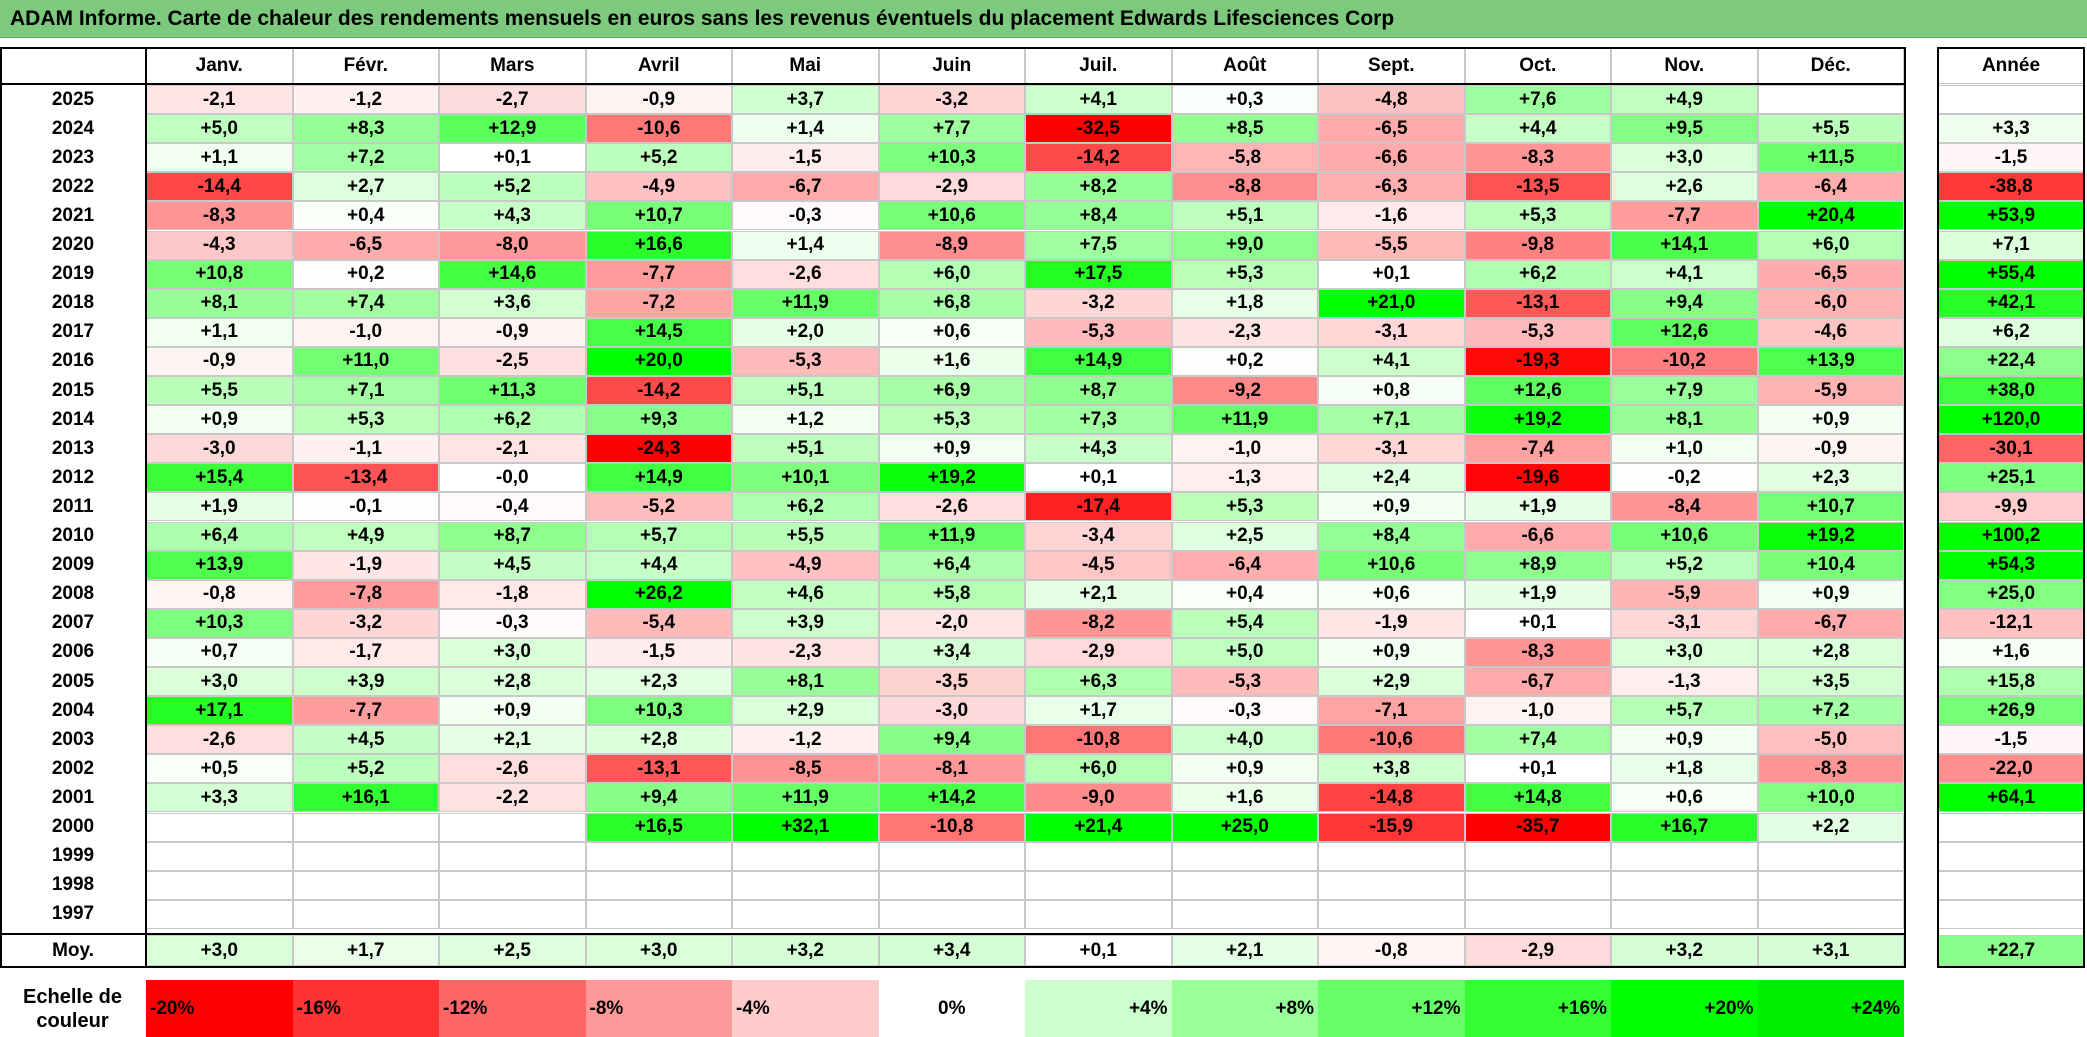  I want to click on year-column-separator, so click(146, 507).